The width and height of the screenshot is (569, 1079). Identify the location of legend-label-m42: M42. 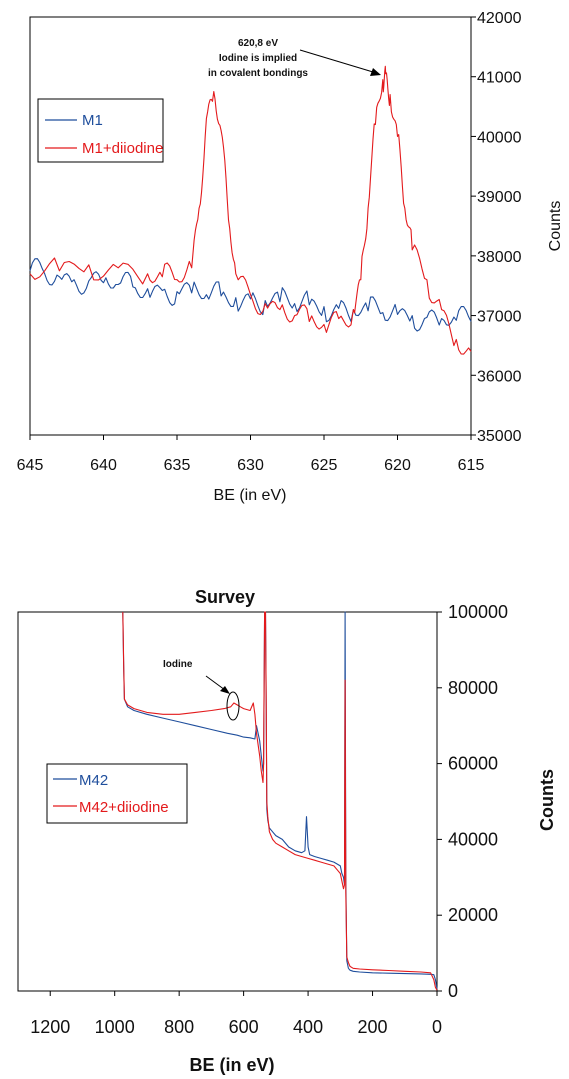
(93, 780).